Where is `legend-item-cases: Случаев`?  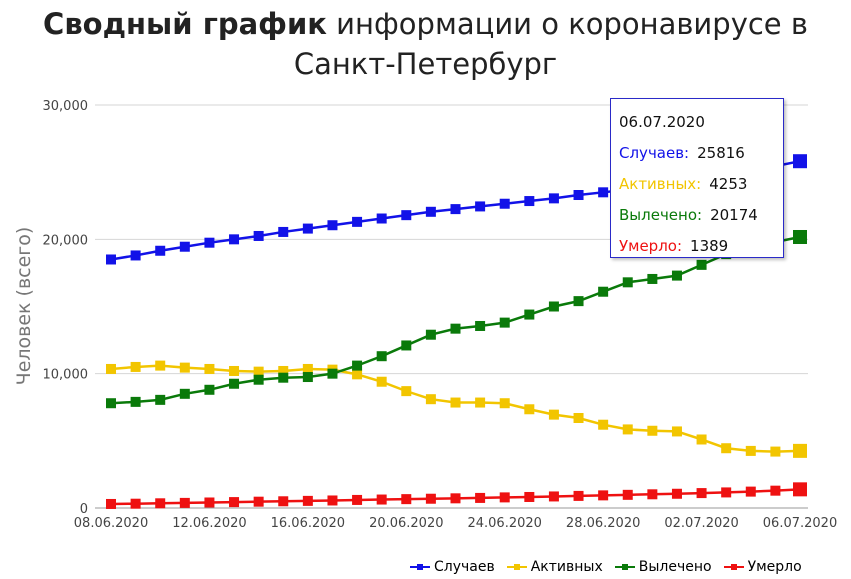
legend-item-cases: Случаев is located at coordinates (452, 567).